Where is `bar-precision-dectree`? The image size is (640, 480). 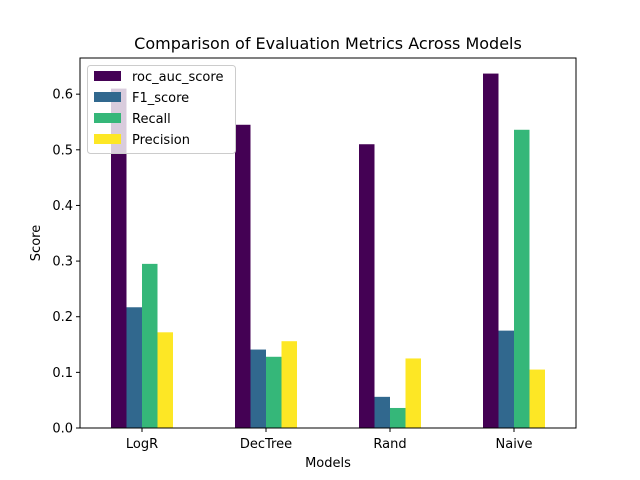
bar-precision-dectree is located at coordinates (289, 384).